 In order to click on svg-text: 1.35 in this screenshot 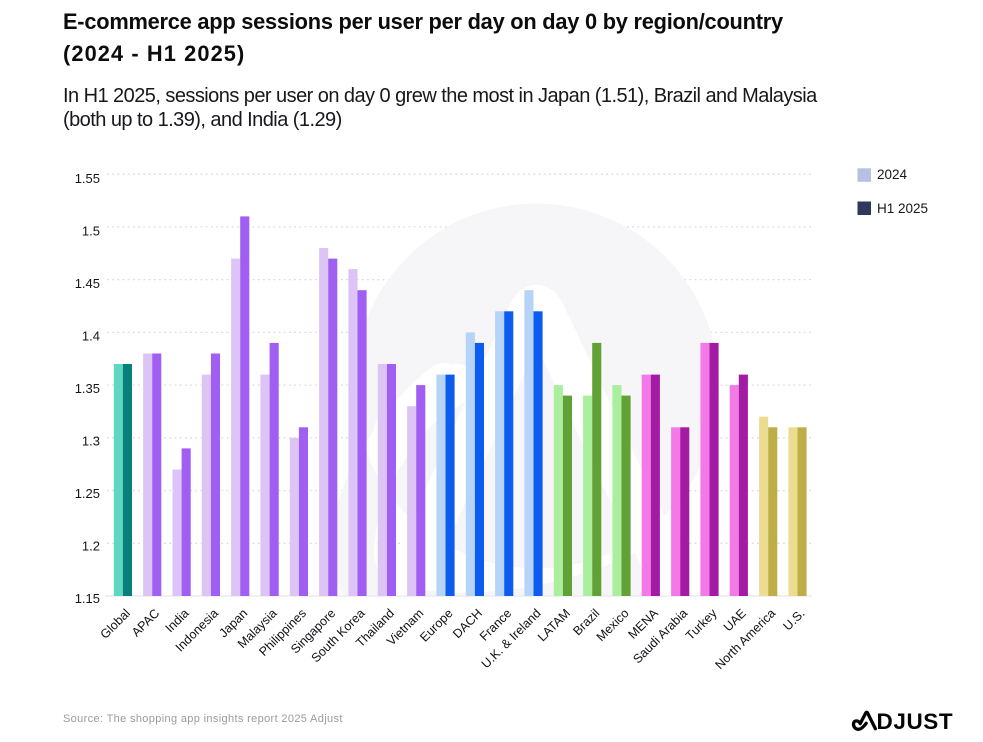, I will do `click(87, 388)`.